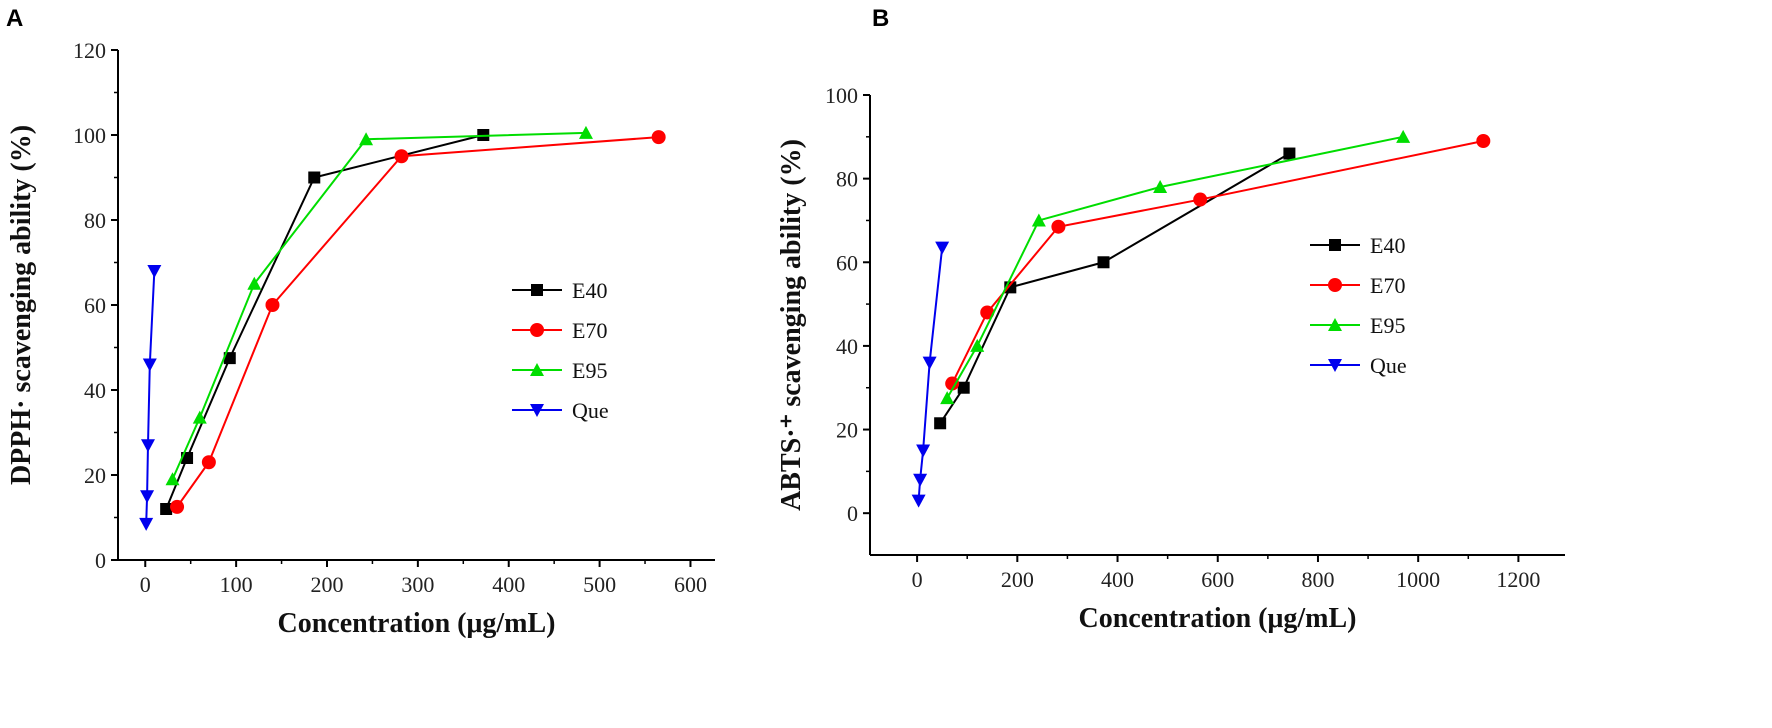 This screenshot has height=728, width=1772. Describe the element at coordinates (880, 18) in the screenshot. I see `panel-label-b: B` at that location.